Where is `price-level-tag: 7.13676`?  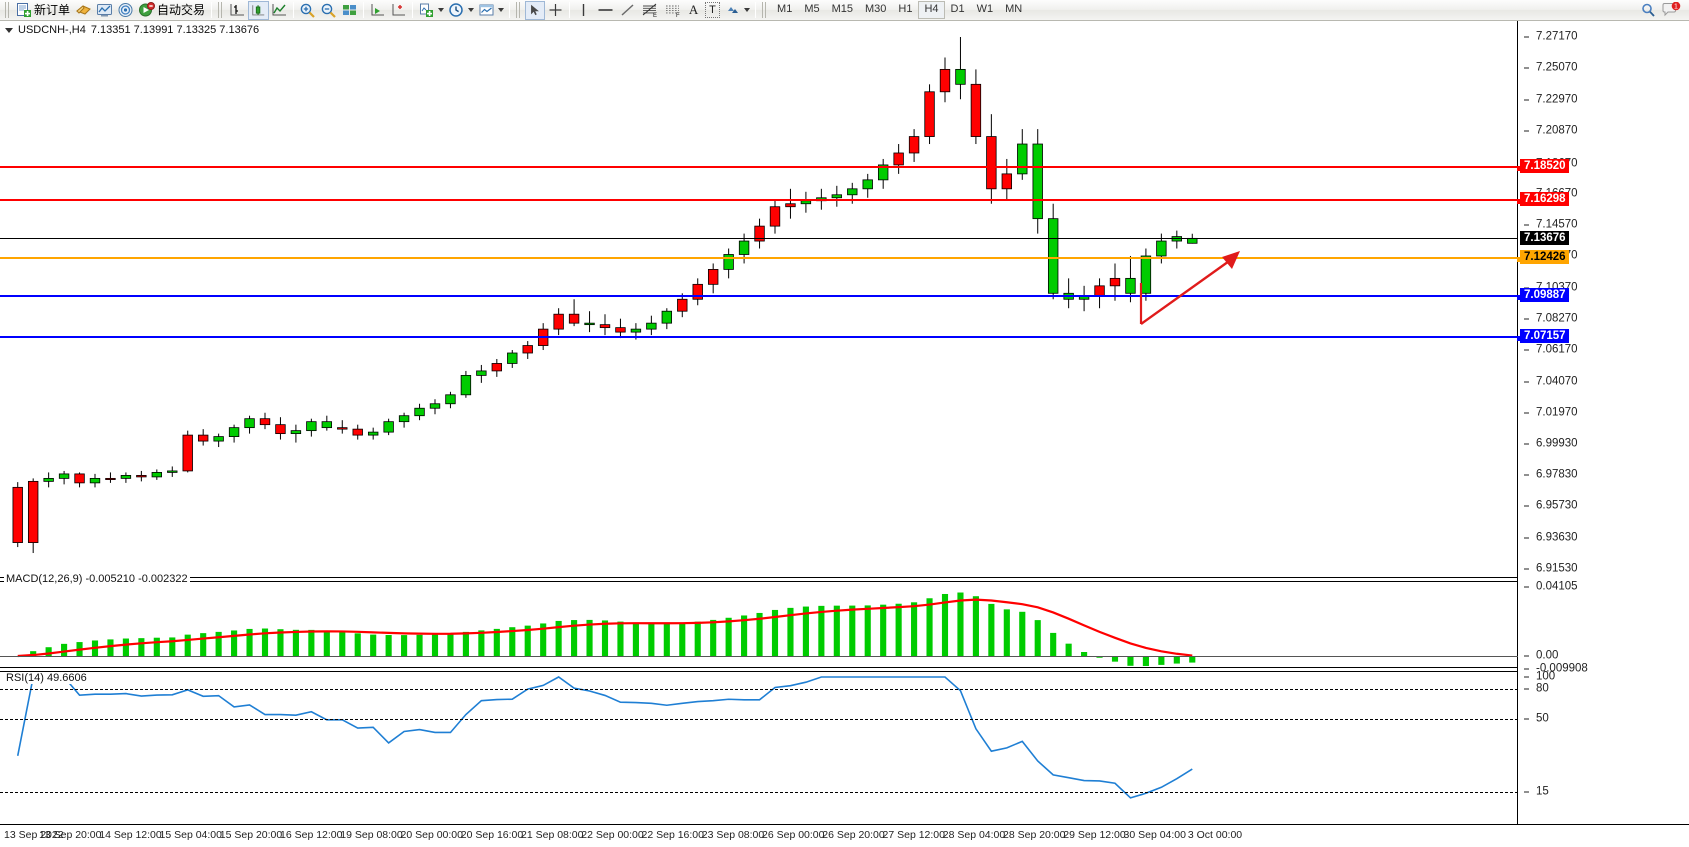
price-level-tag: 7.13676 is located at coordinates (1544, 238).